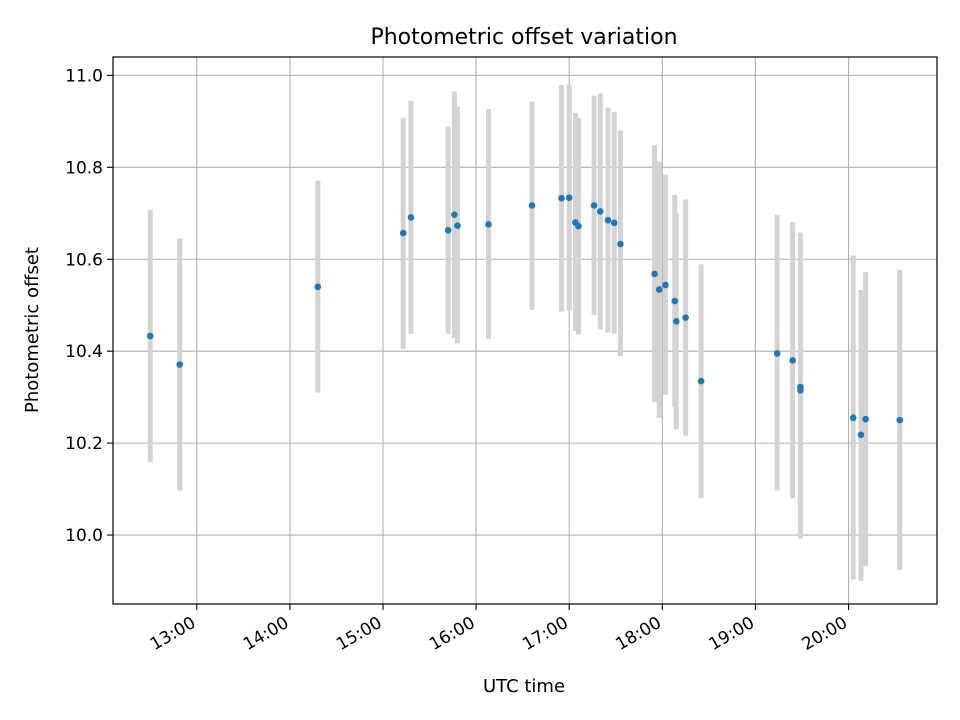 This screenshot has height=720, width=960. I want to click on x-tick-label: 15:00, so click(359, 634).